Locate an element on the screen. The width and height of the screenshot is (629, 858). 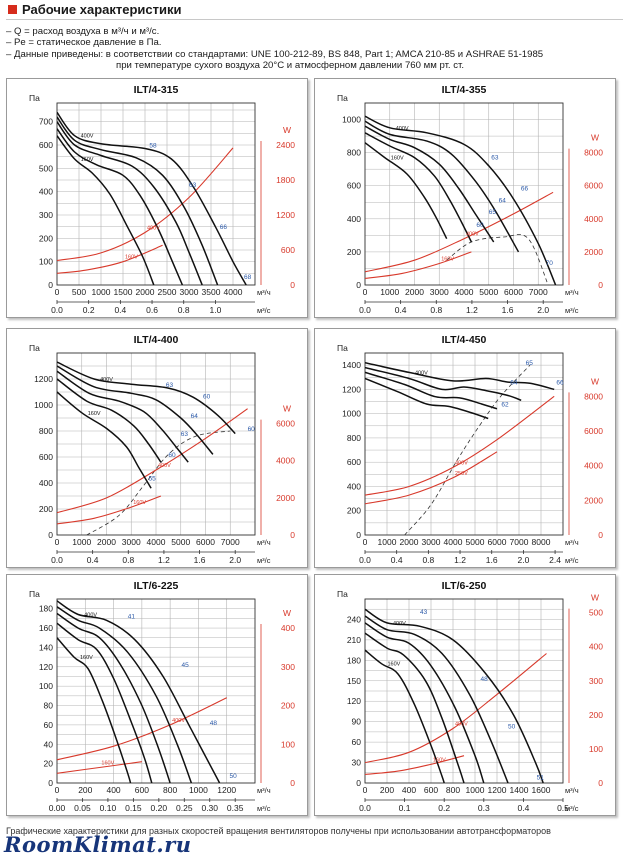
y-tick-label: 60 is located at coordinates (357, 742).